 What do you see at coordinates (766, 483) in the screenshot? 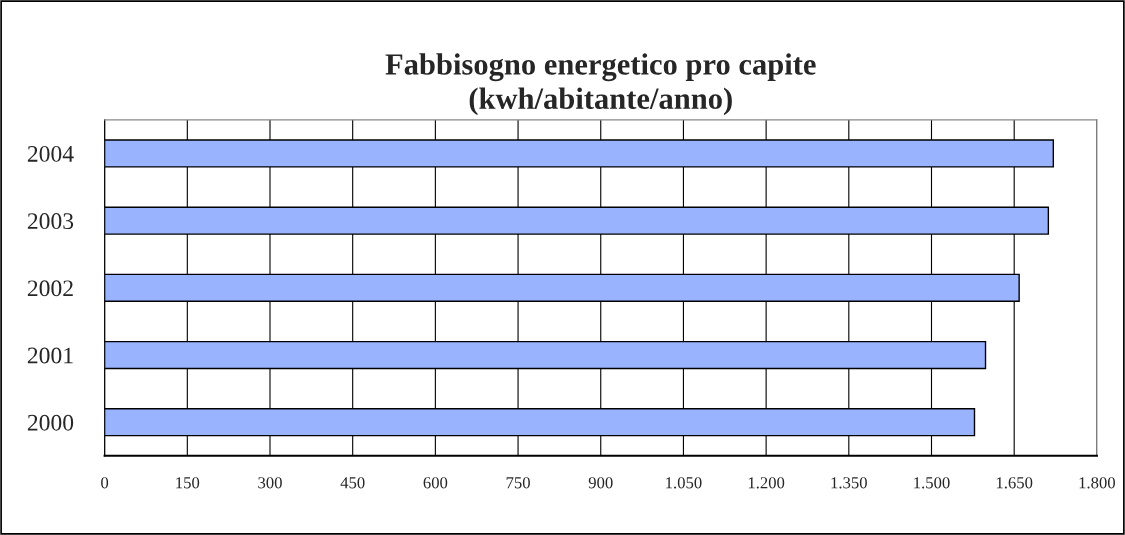
I see `x-tick-label: 1.200` at bounding box center [766, 483].